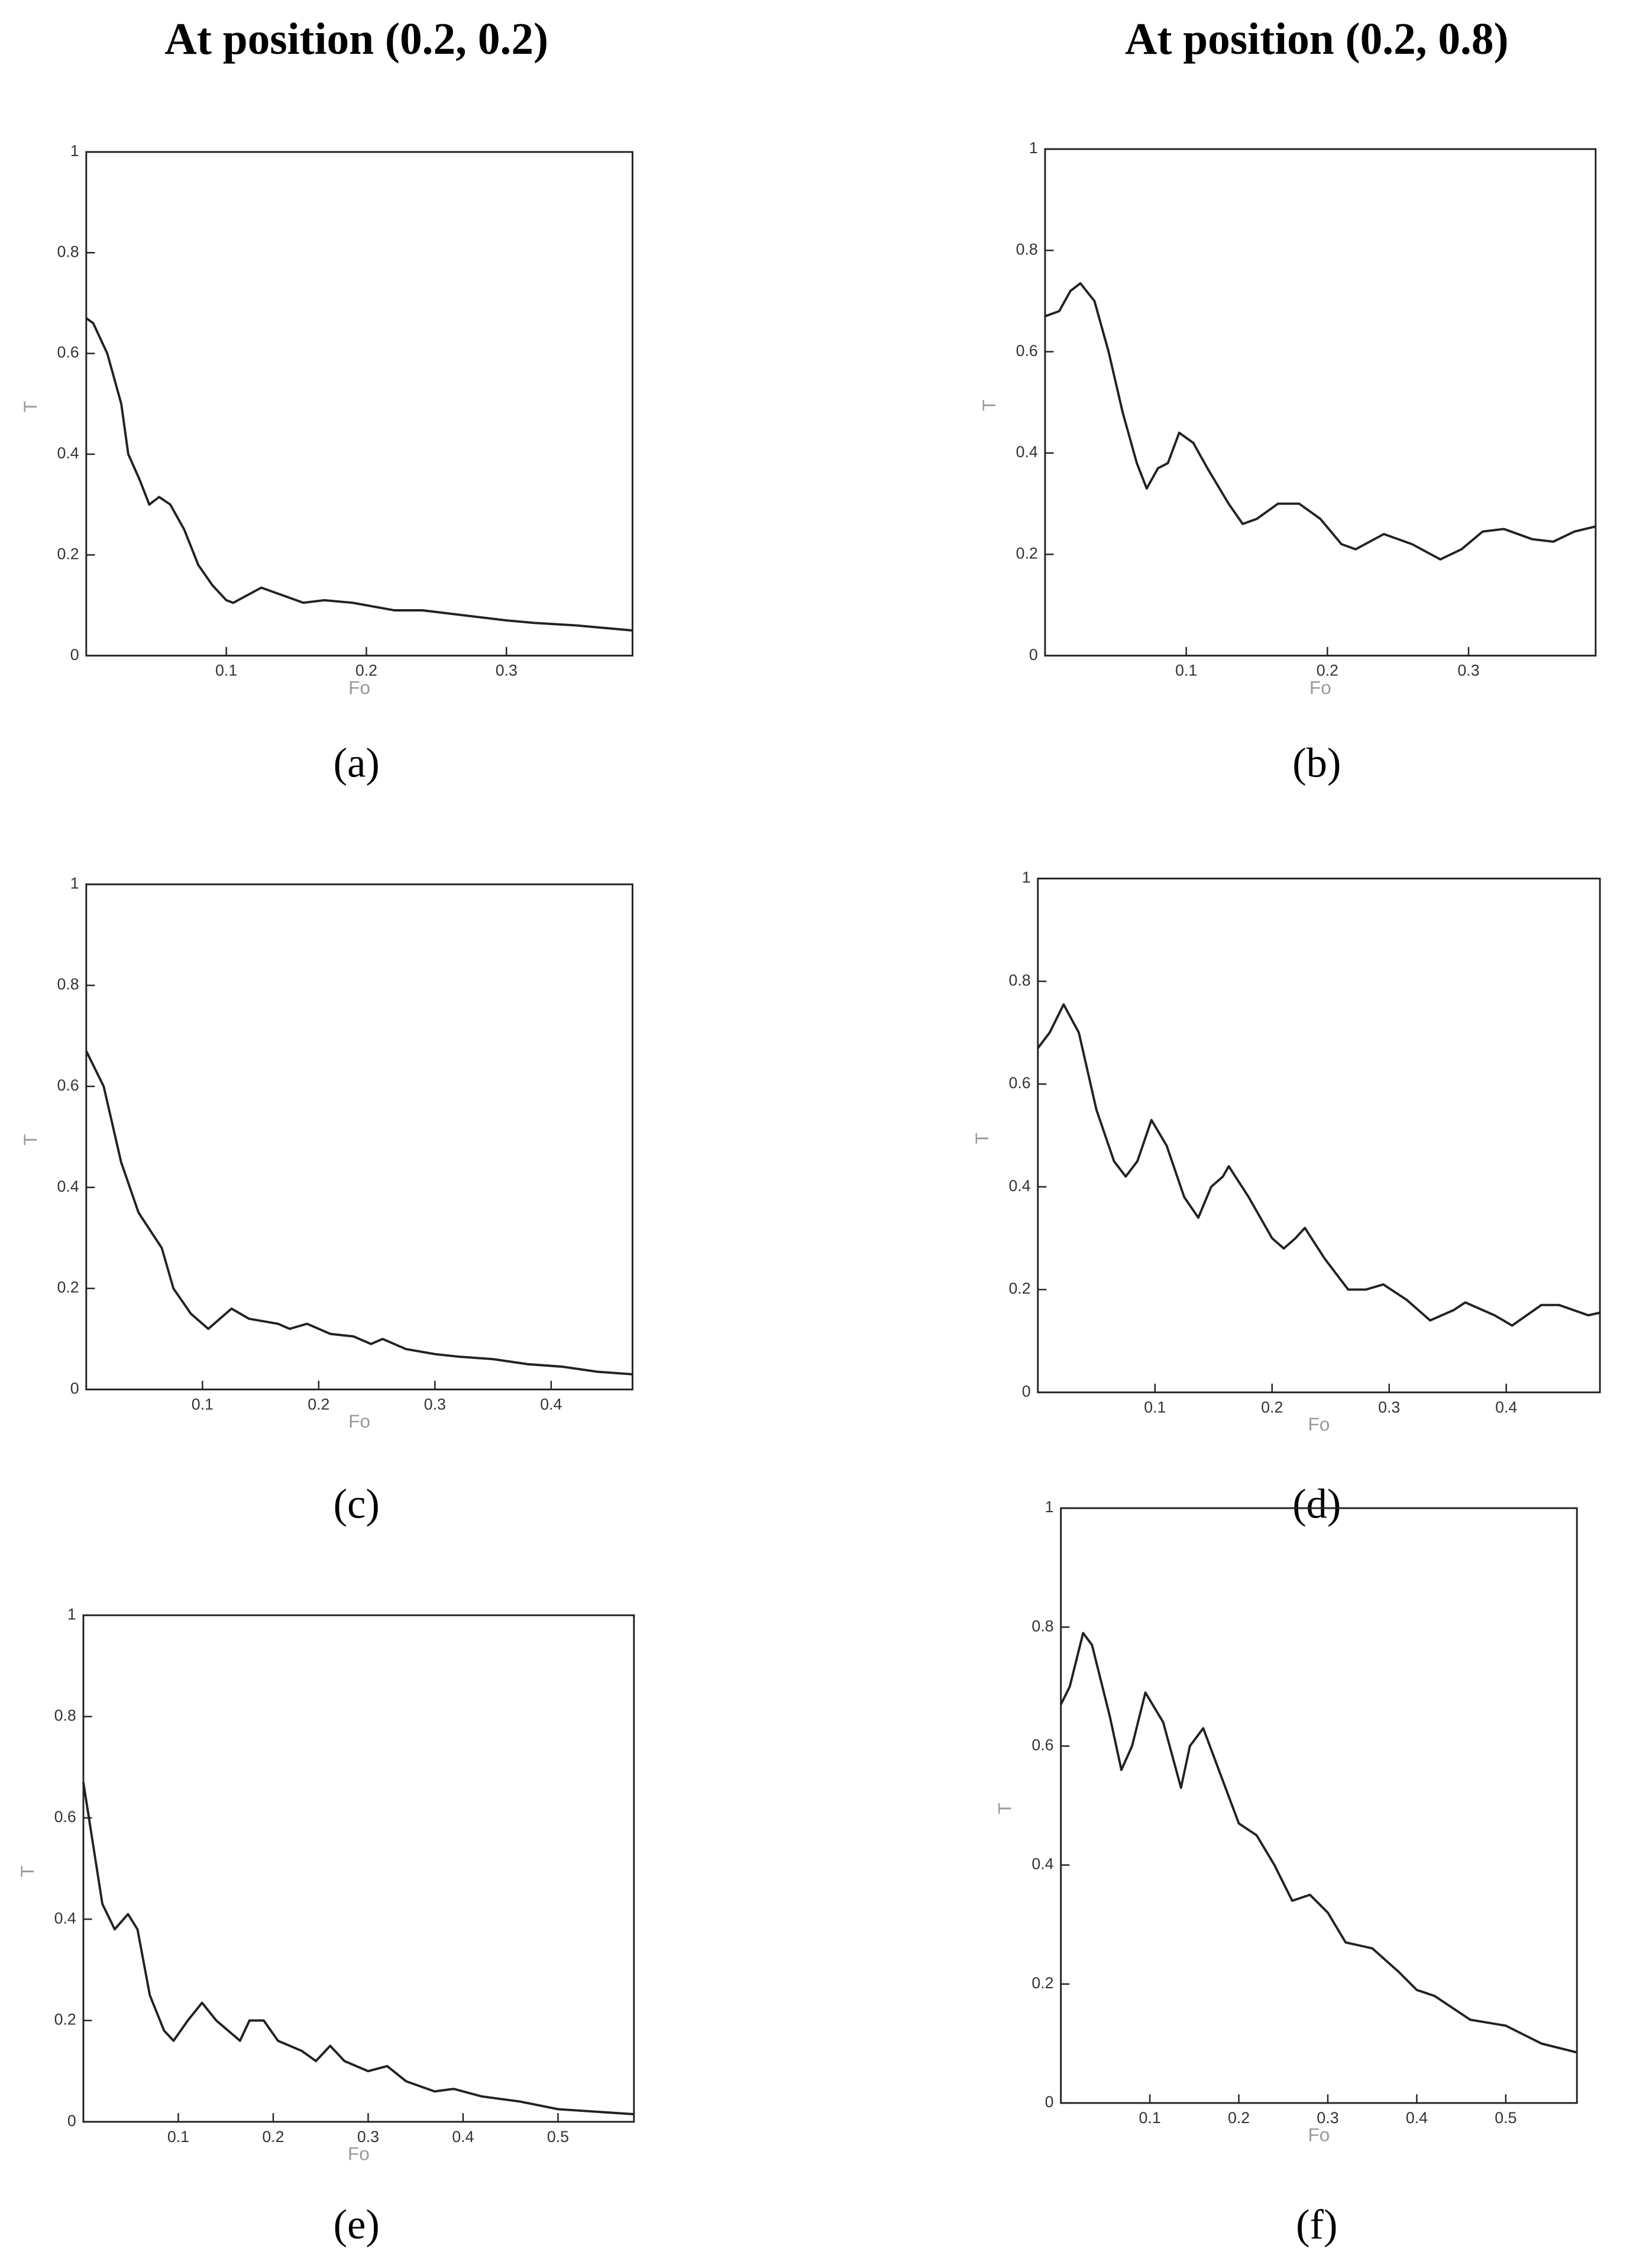  What do you see at coordinates (1316, 2225) in the screenshot?
I see `panel-caption: (f)` at bounding box center [1316, 2225].